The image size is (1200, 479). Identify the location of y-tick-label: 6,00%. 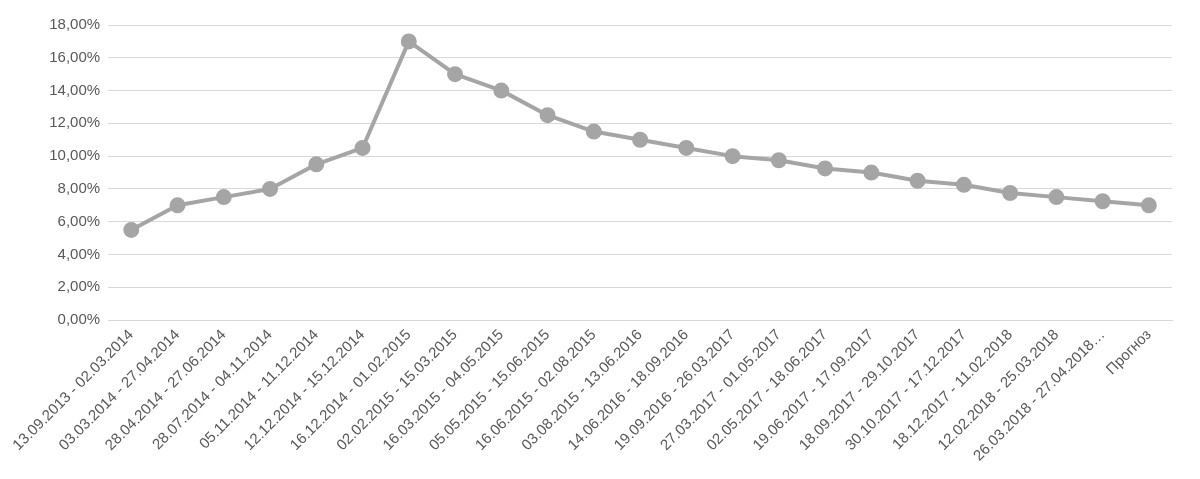
(79, 220).